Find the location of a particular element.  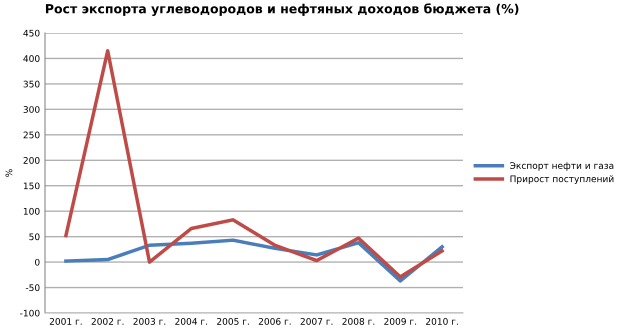

y-tick-label: 400 is located at coordinates (31, 58).